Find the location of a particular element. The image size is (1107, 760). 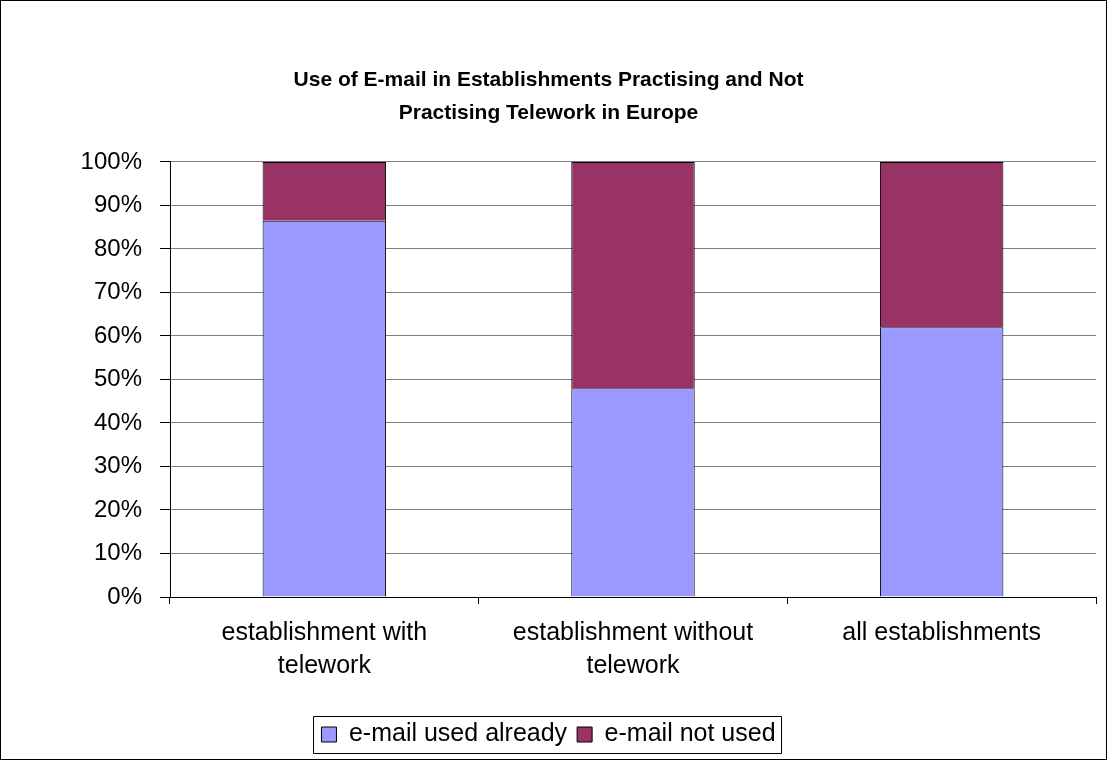

y-tick-label: 70% is located at coordinates (117, 291).